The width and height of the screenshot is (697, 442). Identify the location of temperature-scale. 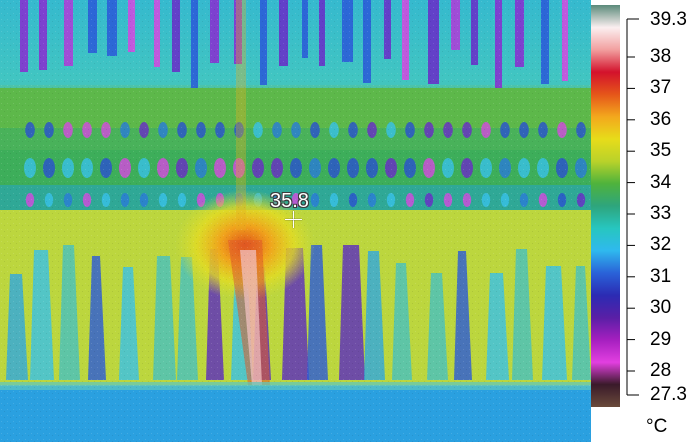
(615, 206).